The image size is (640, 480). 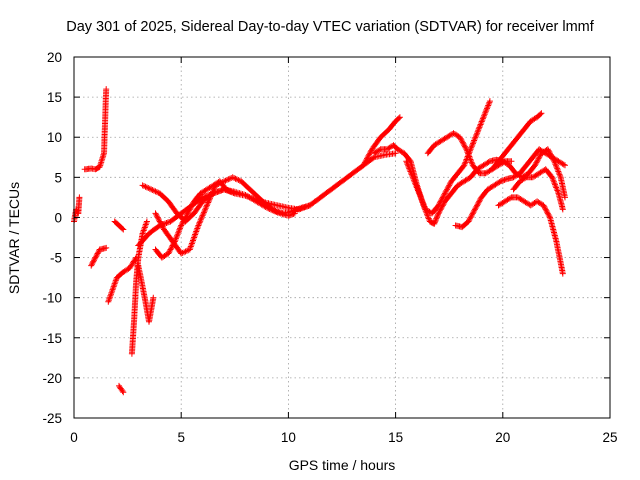 What do you see at coordinates (469, 153) in the screenshot?
I see `series-arc-o` at bounding box center [469, 153].